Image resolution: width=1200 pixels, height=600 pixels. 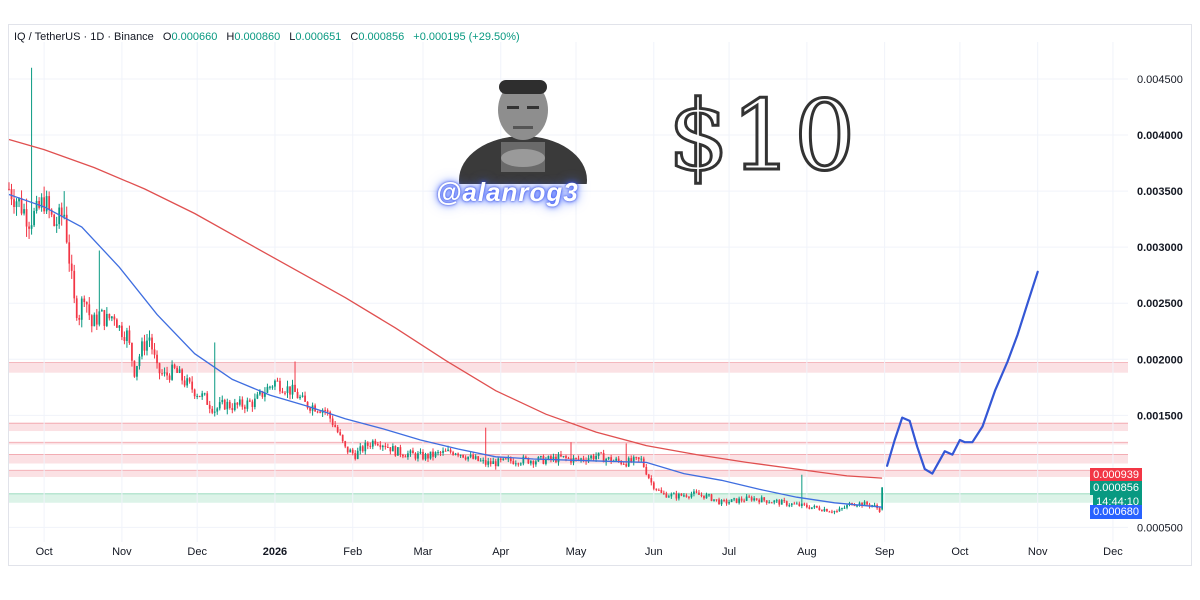 What do you see at coordinates (959, 552) in the screenshot?
I see `x-tick-label: Oct` at bounding box center [959, 552].